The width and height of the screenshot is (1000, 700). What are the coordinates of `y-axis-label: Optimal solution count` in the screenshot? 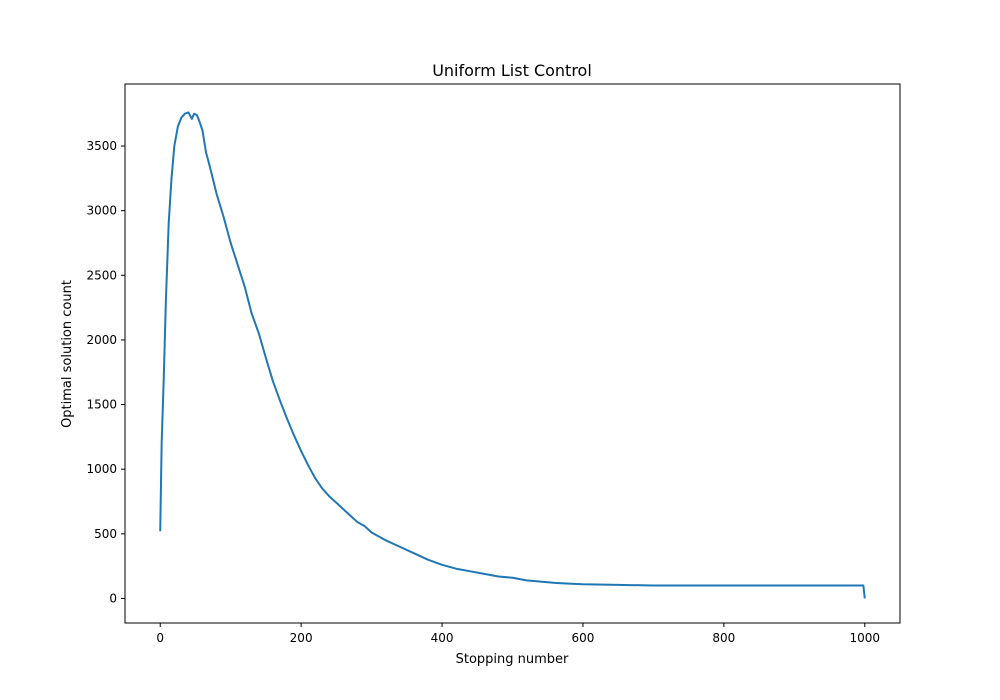 It's located at (67, 354).